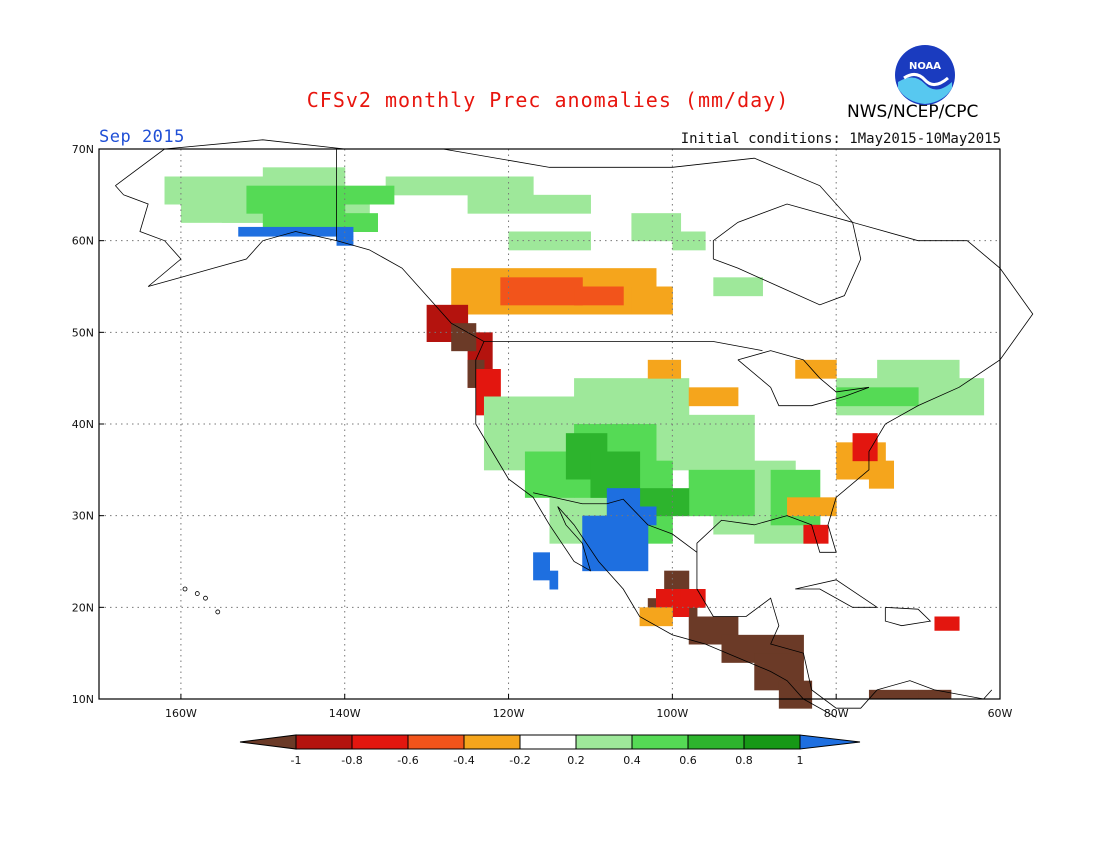  I want to click on lat-label: 70N, so click(83, 149).